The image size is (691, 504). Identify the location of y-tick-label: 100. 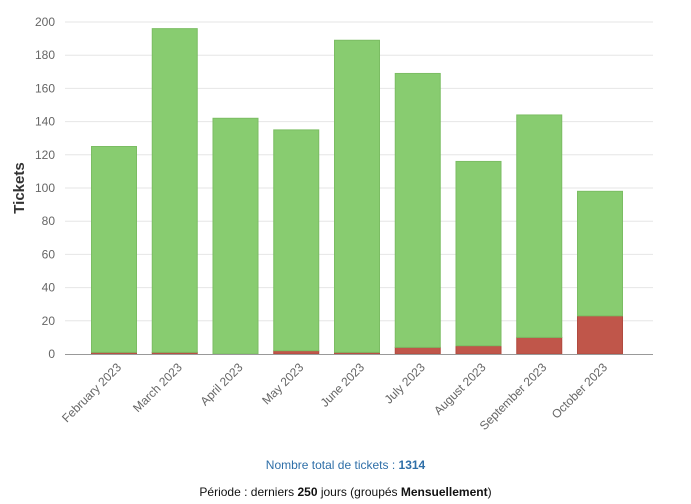
(45, 188).